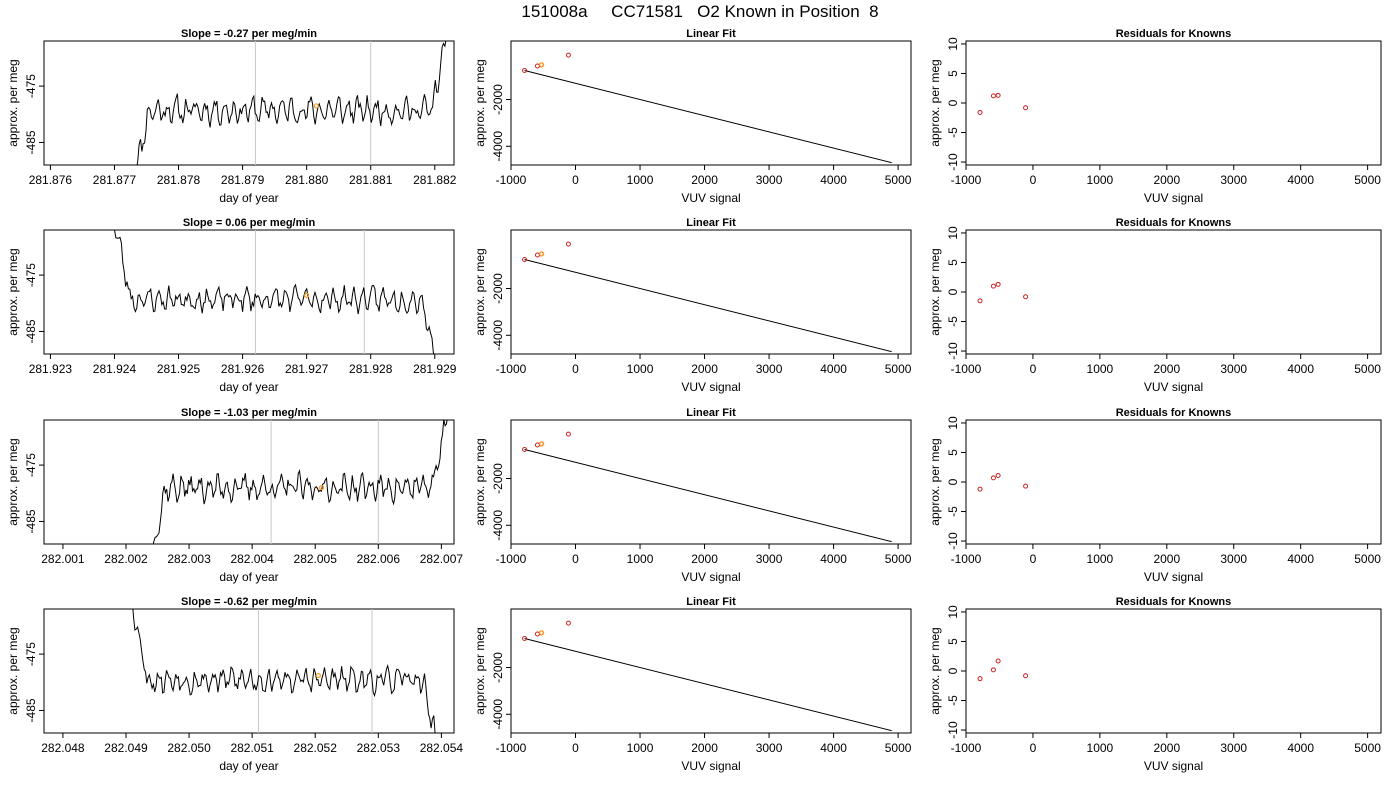  I want to click on x-tick-label: 282.006, so click(379, 559).